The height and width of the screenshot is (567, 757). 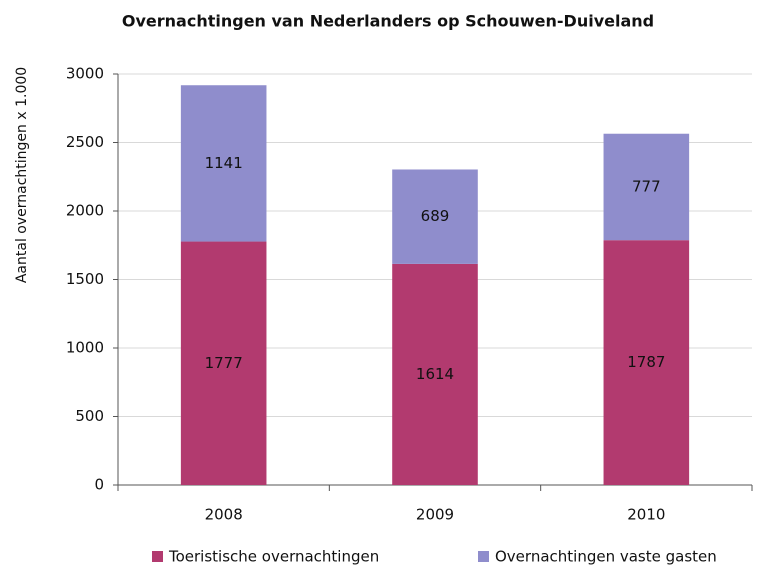 I want to click on y-axis-label: Aantal overnachtingen x 1.000, so click(x=22, y=175).